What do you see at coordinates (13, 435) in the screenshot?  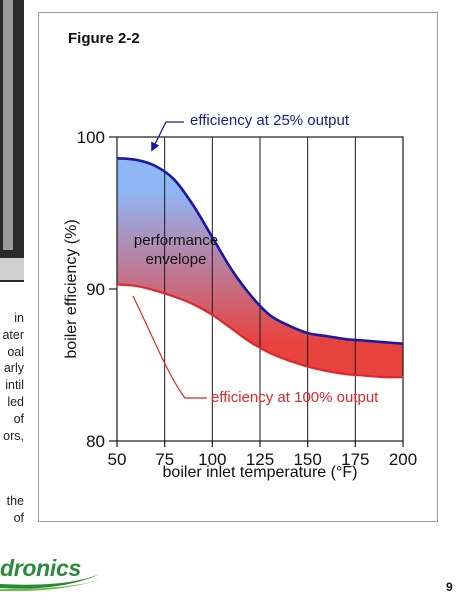 I see `left-text-line: ors,` at bounding box center [13, 435].